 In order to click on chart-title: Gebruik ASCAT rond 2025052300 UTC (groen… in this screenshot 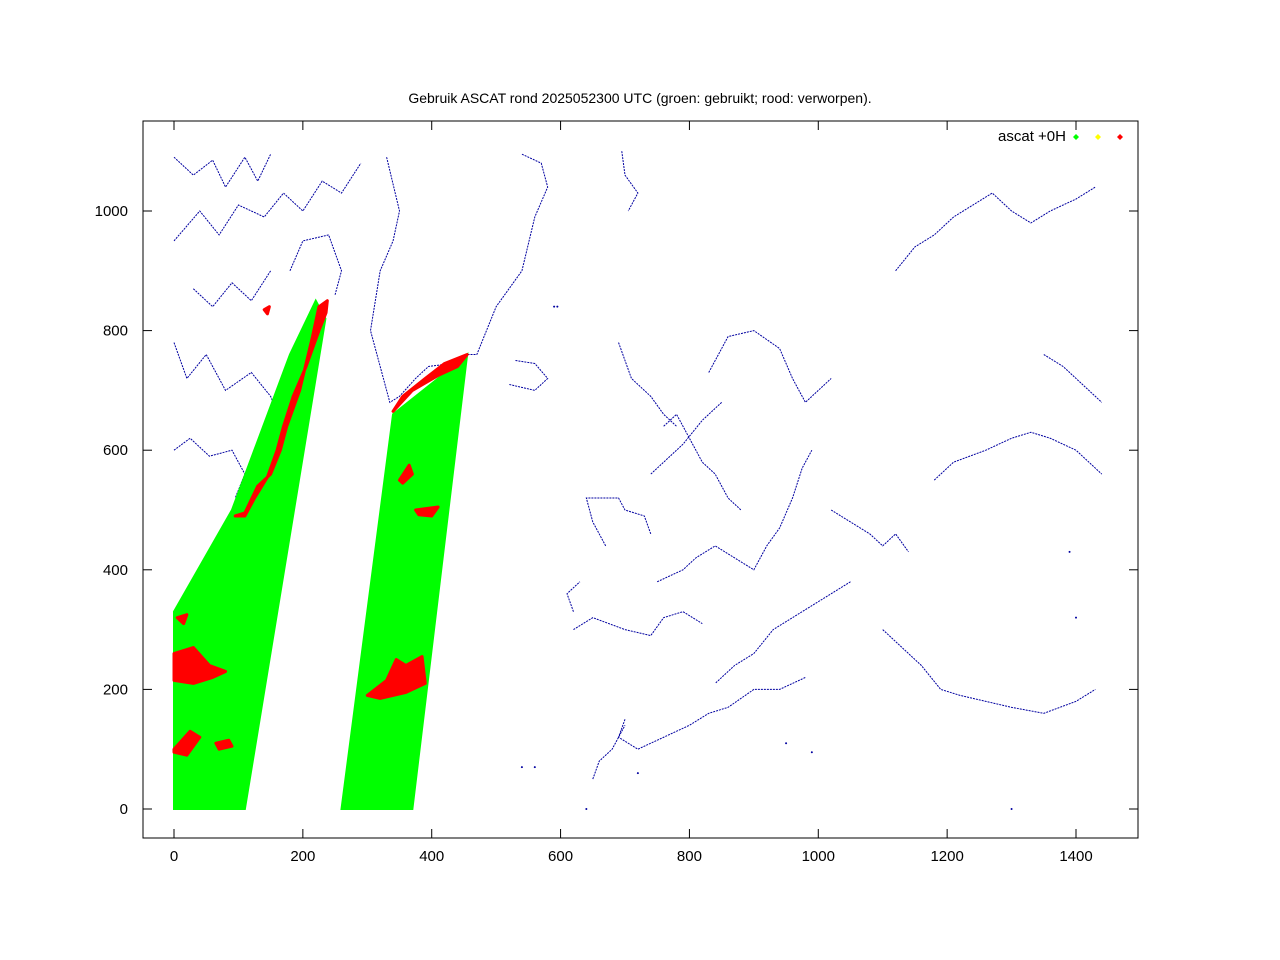, I will do `click(639, 98)`.